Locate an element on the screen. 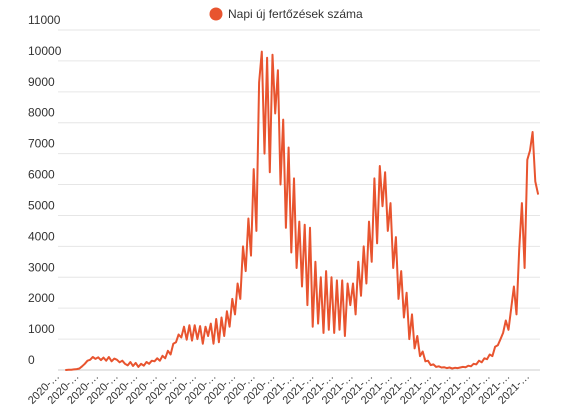  legend: Napi új fertőzések száma is located at coordinates (286, 14).